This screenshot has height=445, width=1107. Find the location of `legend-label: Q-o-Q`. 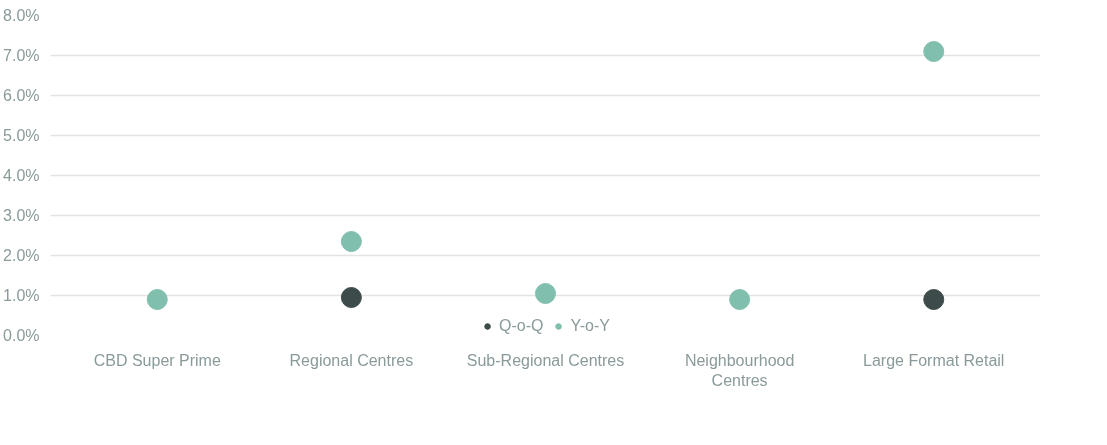

legend-label: Q-o-Q is located at coordinates (521, 326).